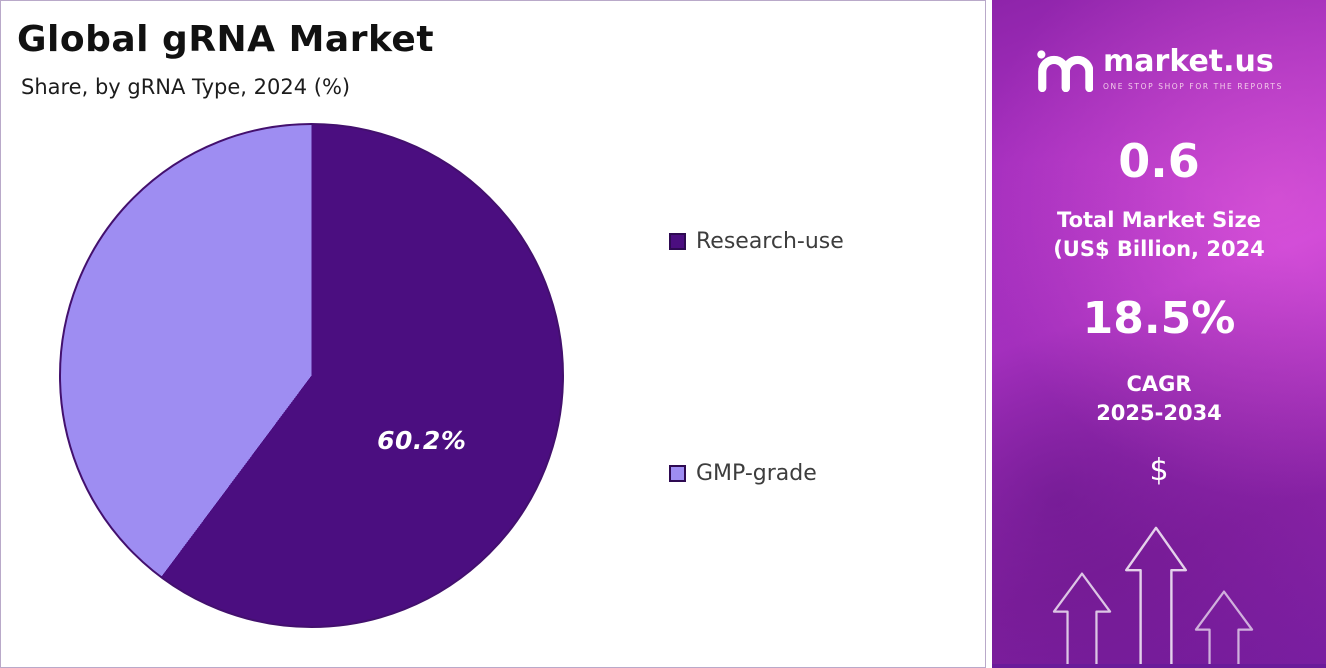 This screenshot has width=1326, height=668. What do you see at coordinates (1188, 61) in the screenshot?
I see `brand-name: market.us` at bounding box center [1188, 61].